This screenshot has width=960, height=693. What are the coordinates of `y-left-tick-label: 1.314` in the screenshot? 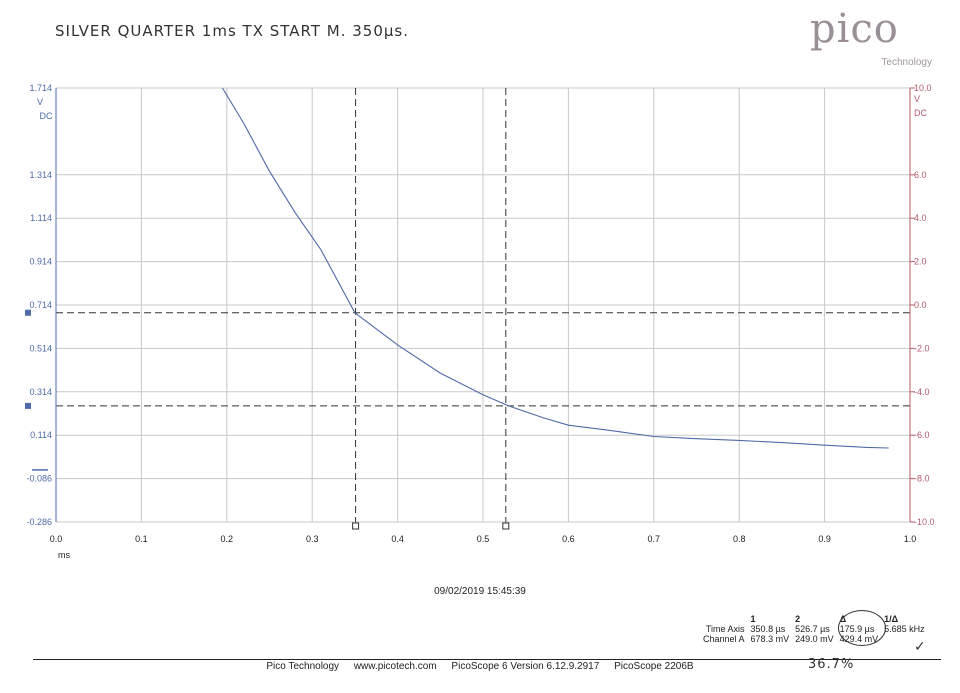 It's located at (40, 175).